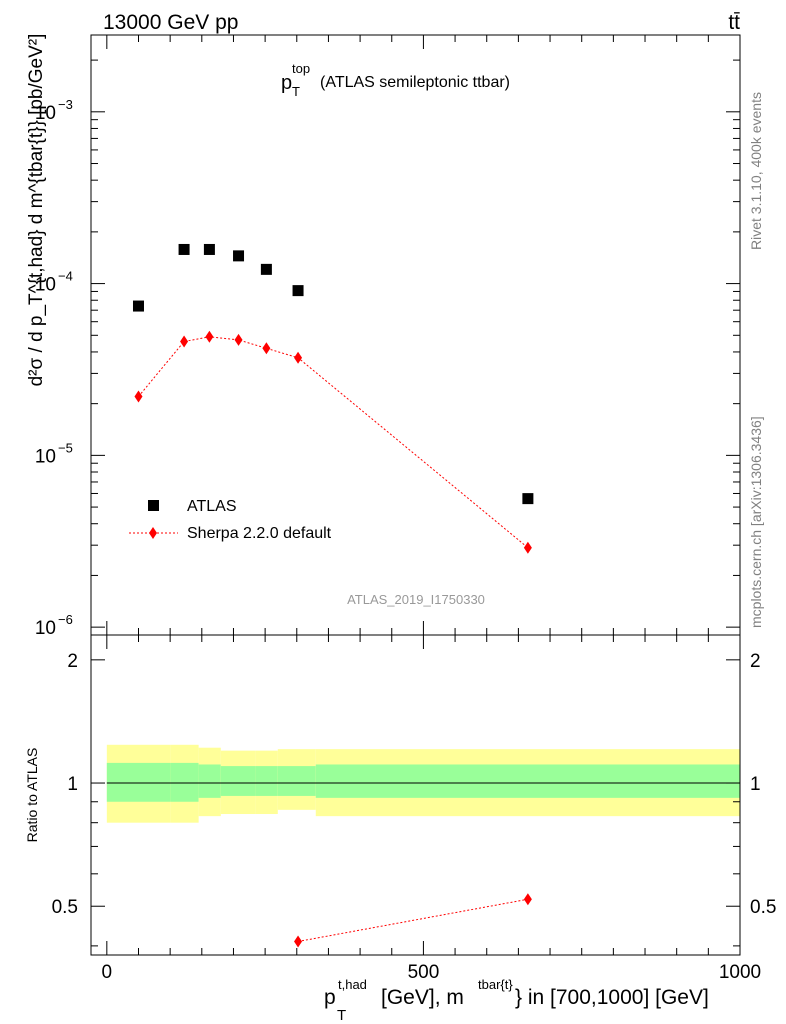 Image resolution: width=786 pixels, height=1024 pixels. Describe the element at coordinates (612, 997) in the screenshot. I see `xlabel-rest2: } in [700,1000] [GeV]` at that location.